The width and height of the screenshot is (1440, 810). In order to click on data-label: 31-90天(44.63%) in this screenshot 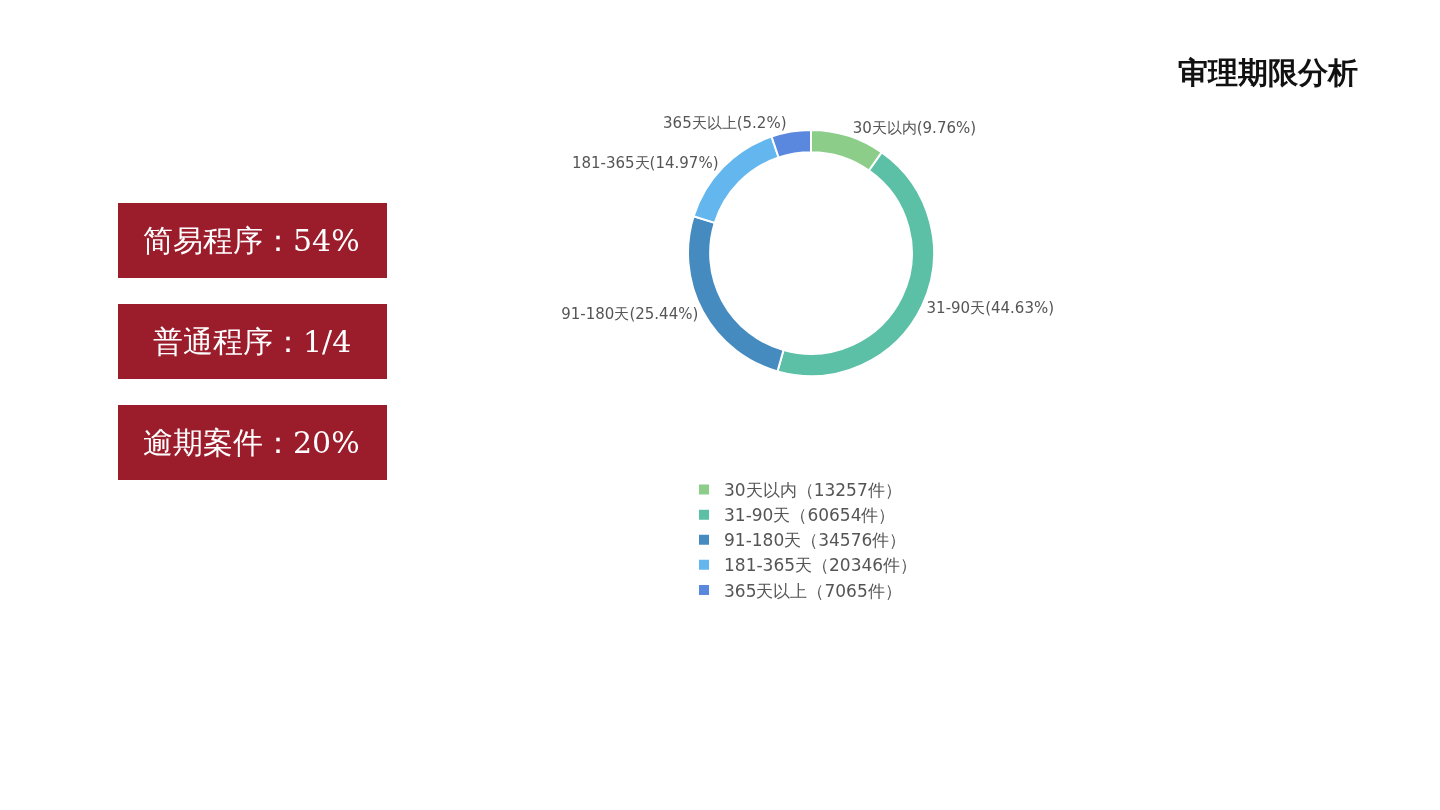, I will do `click(990, 307)`.